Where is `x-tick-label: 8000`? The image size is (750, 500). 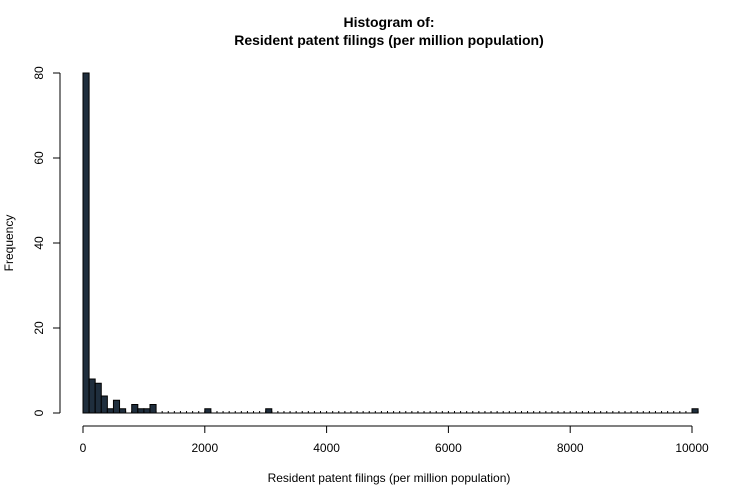 x-tick-label: 8000 is located at coordinates (570, 448).